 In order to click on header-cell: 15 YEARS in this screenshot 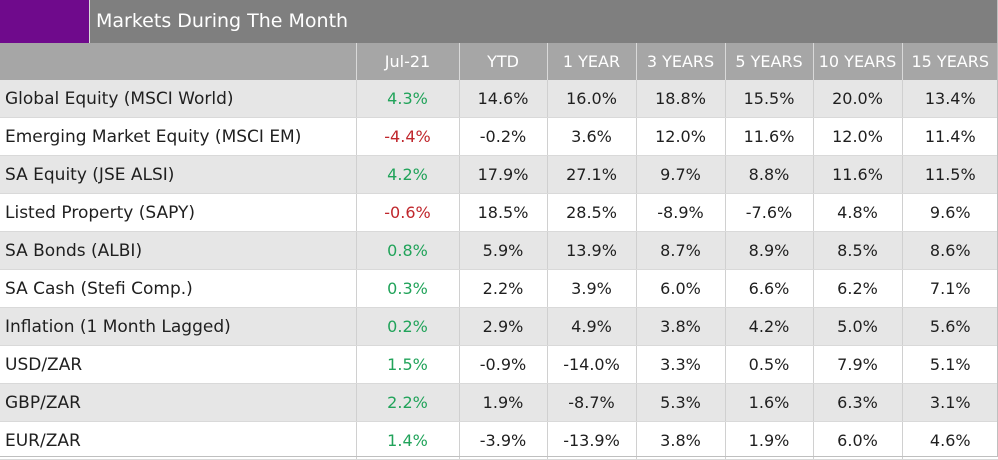, I will do `click(949, 61)`.